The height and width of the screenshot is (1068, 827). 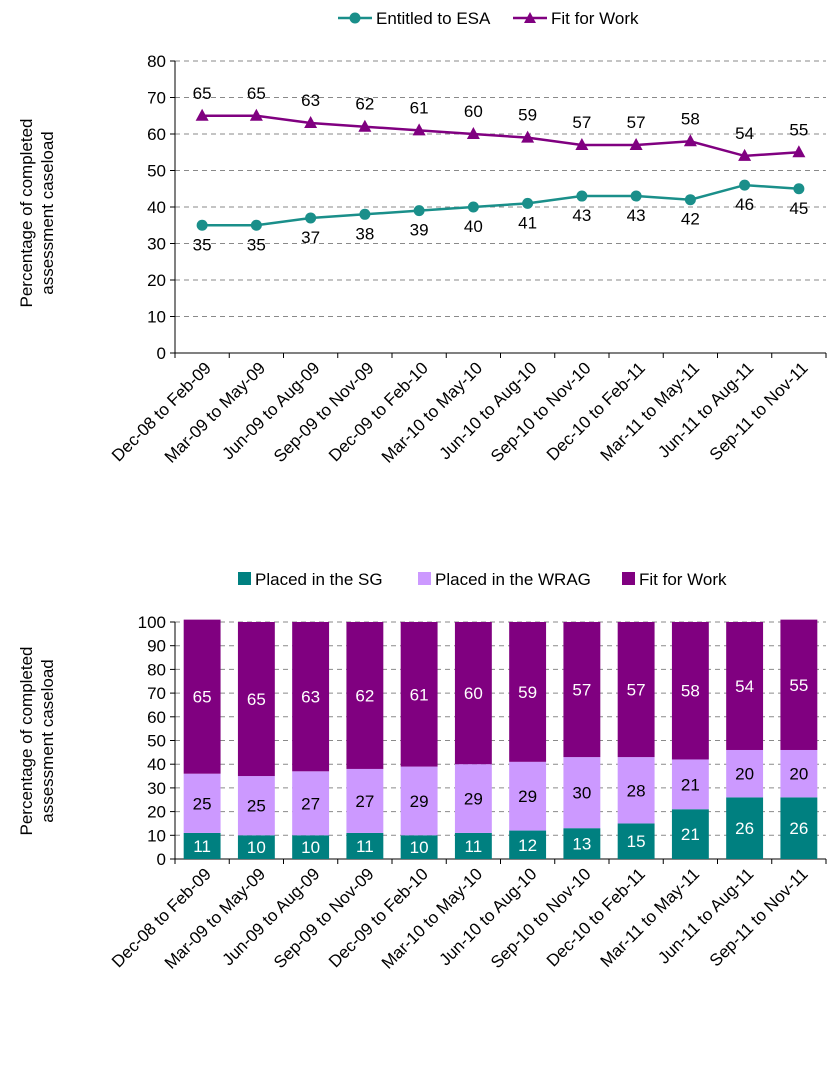 What do you see at coordinates (527, 115) in the screenshot?
I see `data-label: 59` at bounding box center [527, 115].